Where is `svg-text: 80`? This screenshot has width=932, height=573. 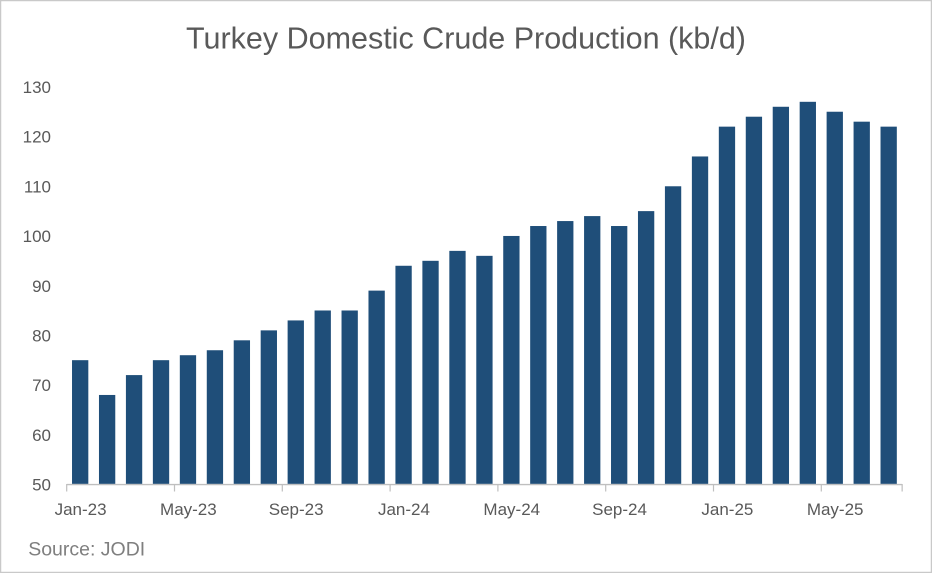
svg-text: 80 is located at coordinates (41, 335).